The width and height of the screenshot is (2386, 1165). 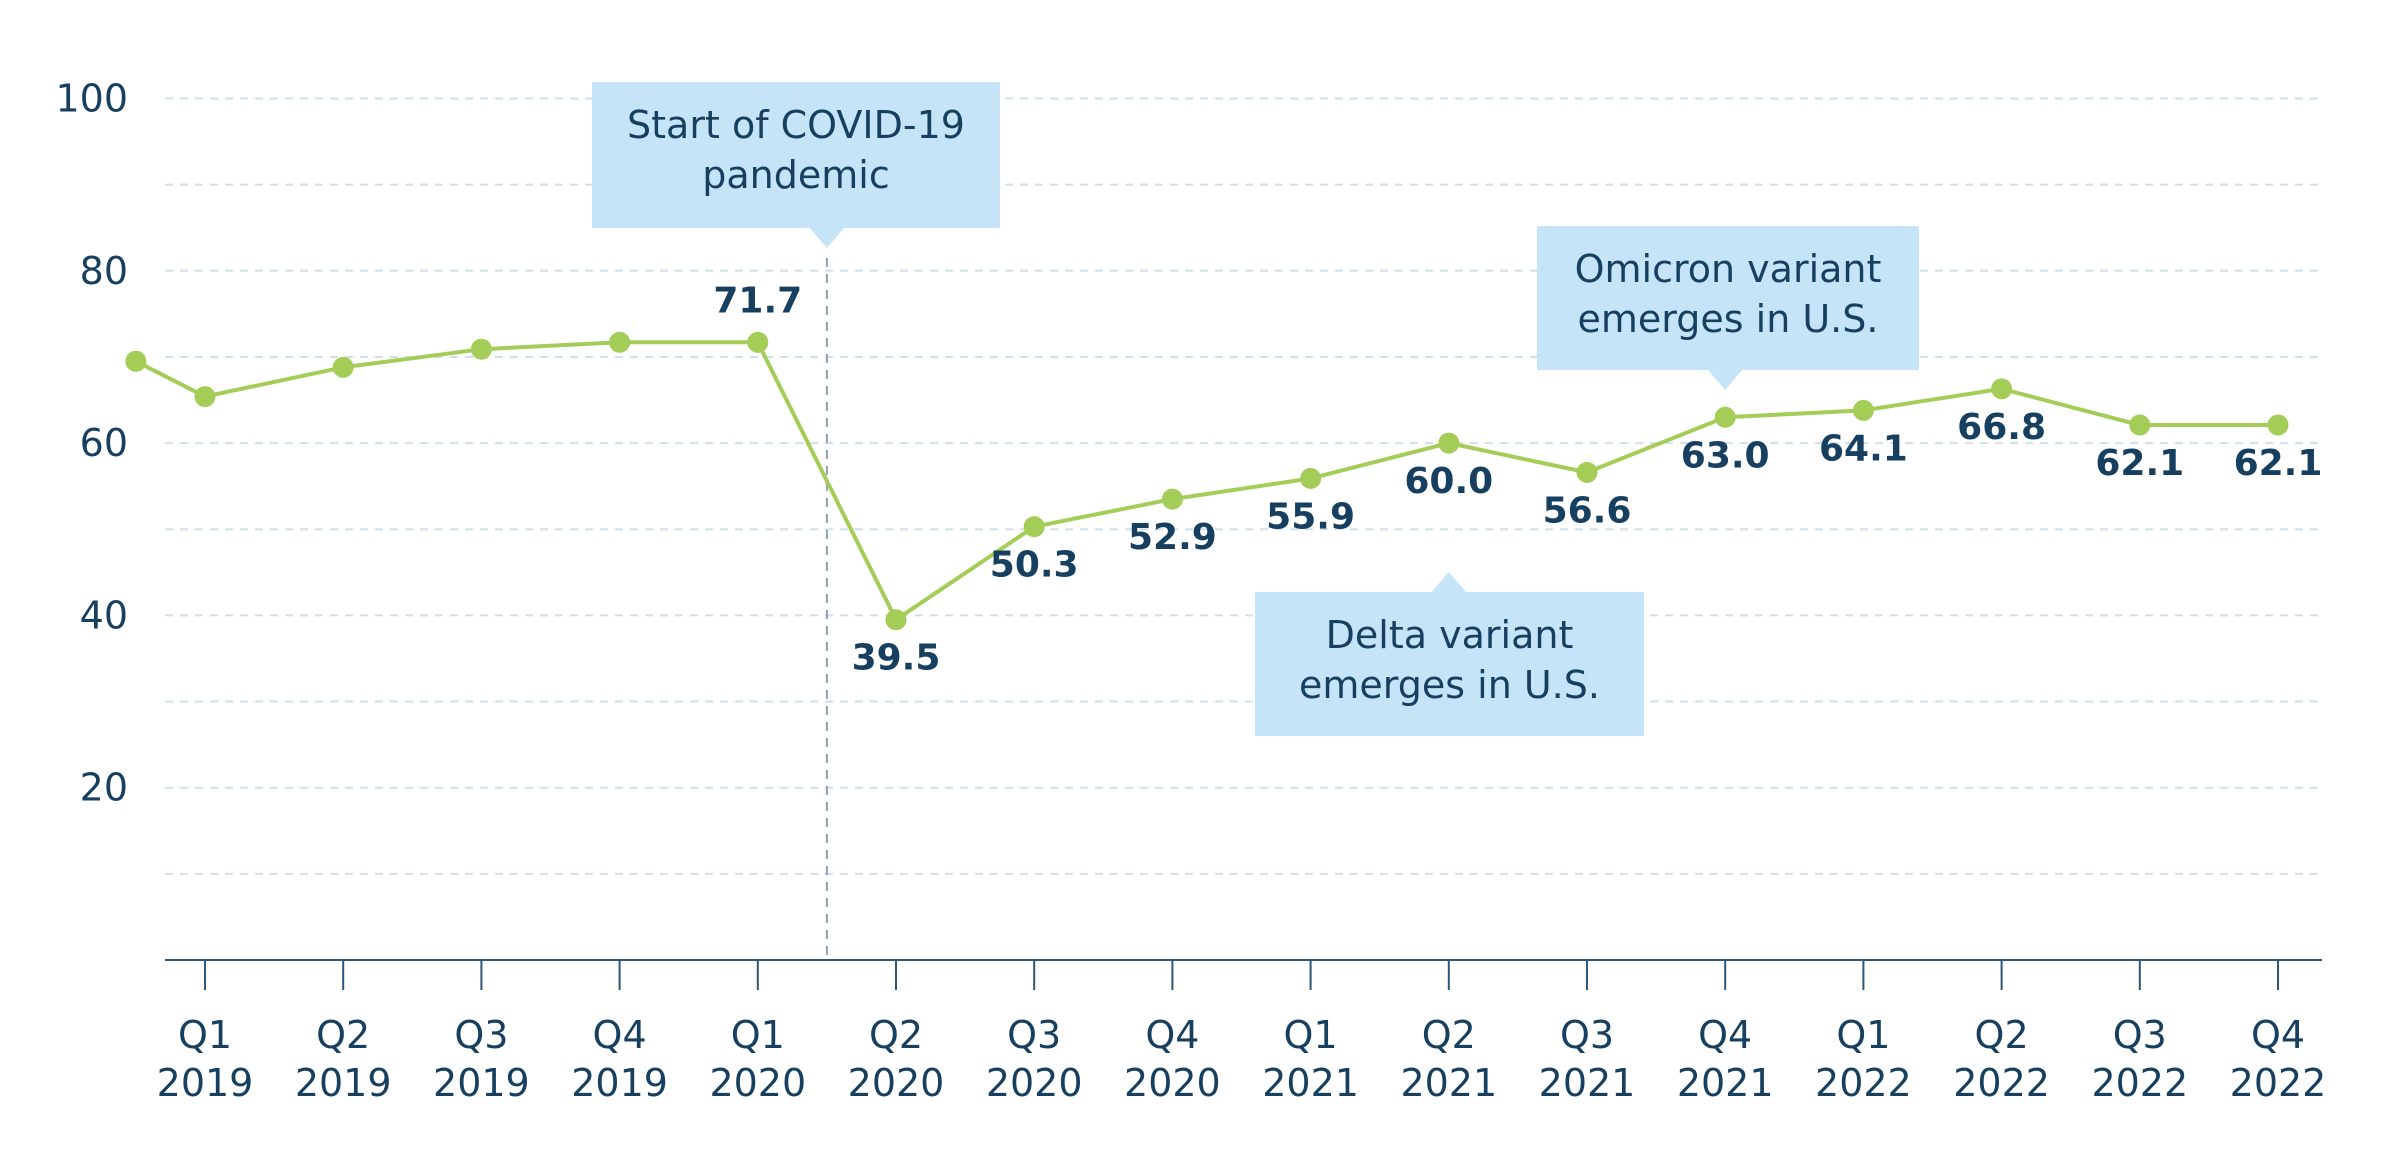 I want to click on data-label: 50.3, so click(x=1034, y=565).